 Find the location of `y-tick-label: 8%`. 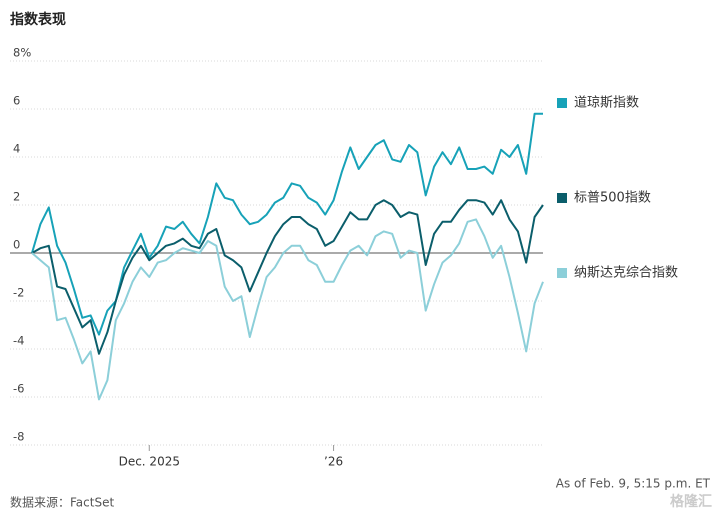

y-tick-label: 8% is located at coordinates (22, 53).